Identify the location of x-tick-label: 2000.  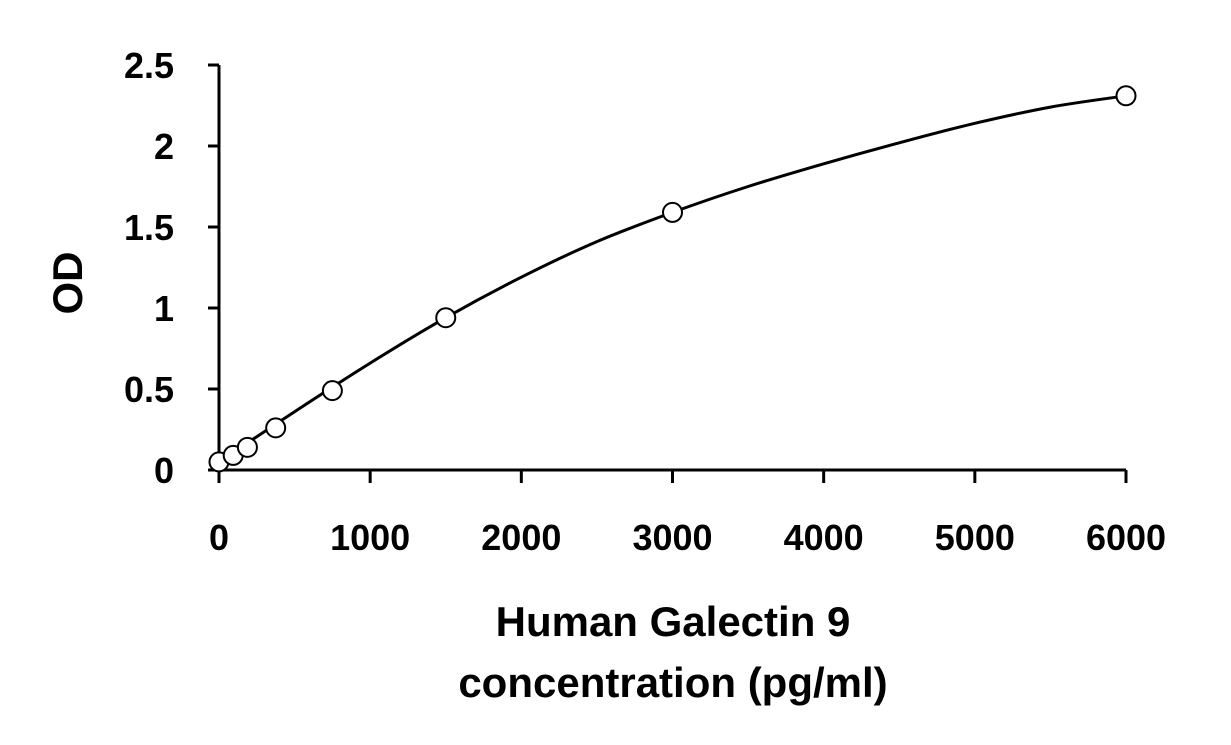
(521, 537).